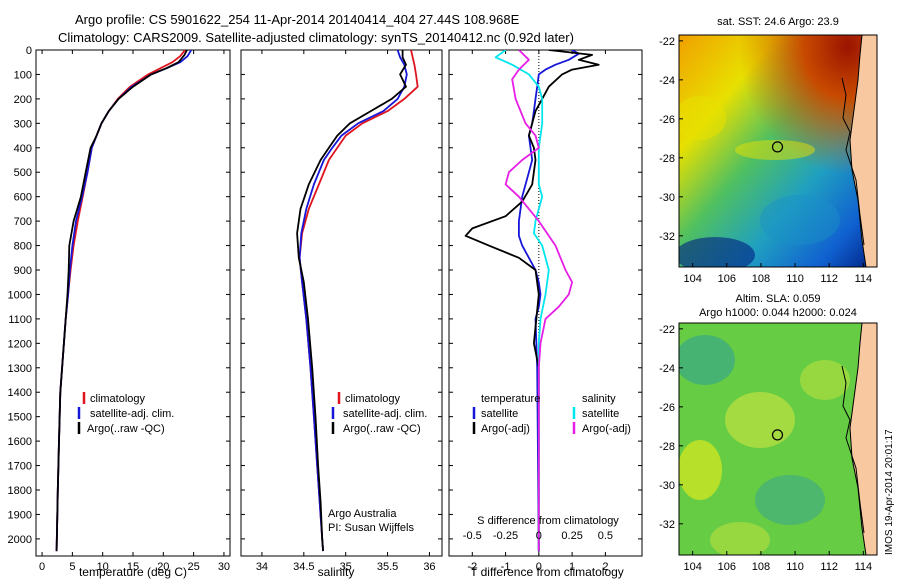 The image size is (900, 580). What do you see at coordinates (829, 567) in the screenshot?
I see `map-x-tick-label: 112` at bounding box center [829, 567].